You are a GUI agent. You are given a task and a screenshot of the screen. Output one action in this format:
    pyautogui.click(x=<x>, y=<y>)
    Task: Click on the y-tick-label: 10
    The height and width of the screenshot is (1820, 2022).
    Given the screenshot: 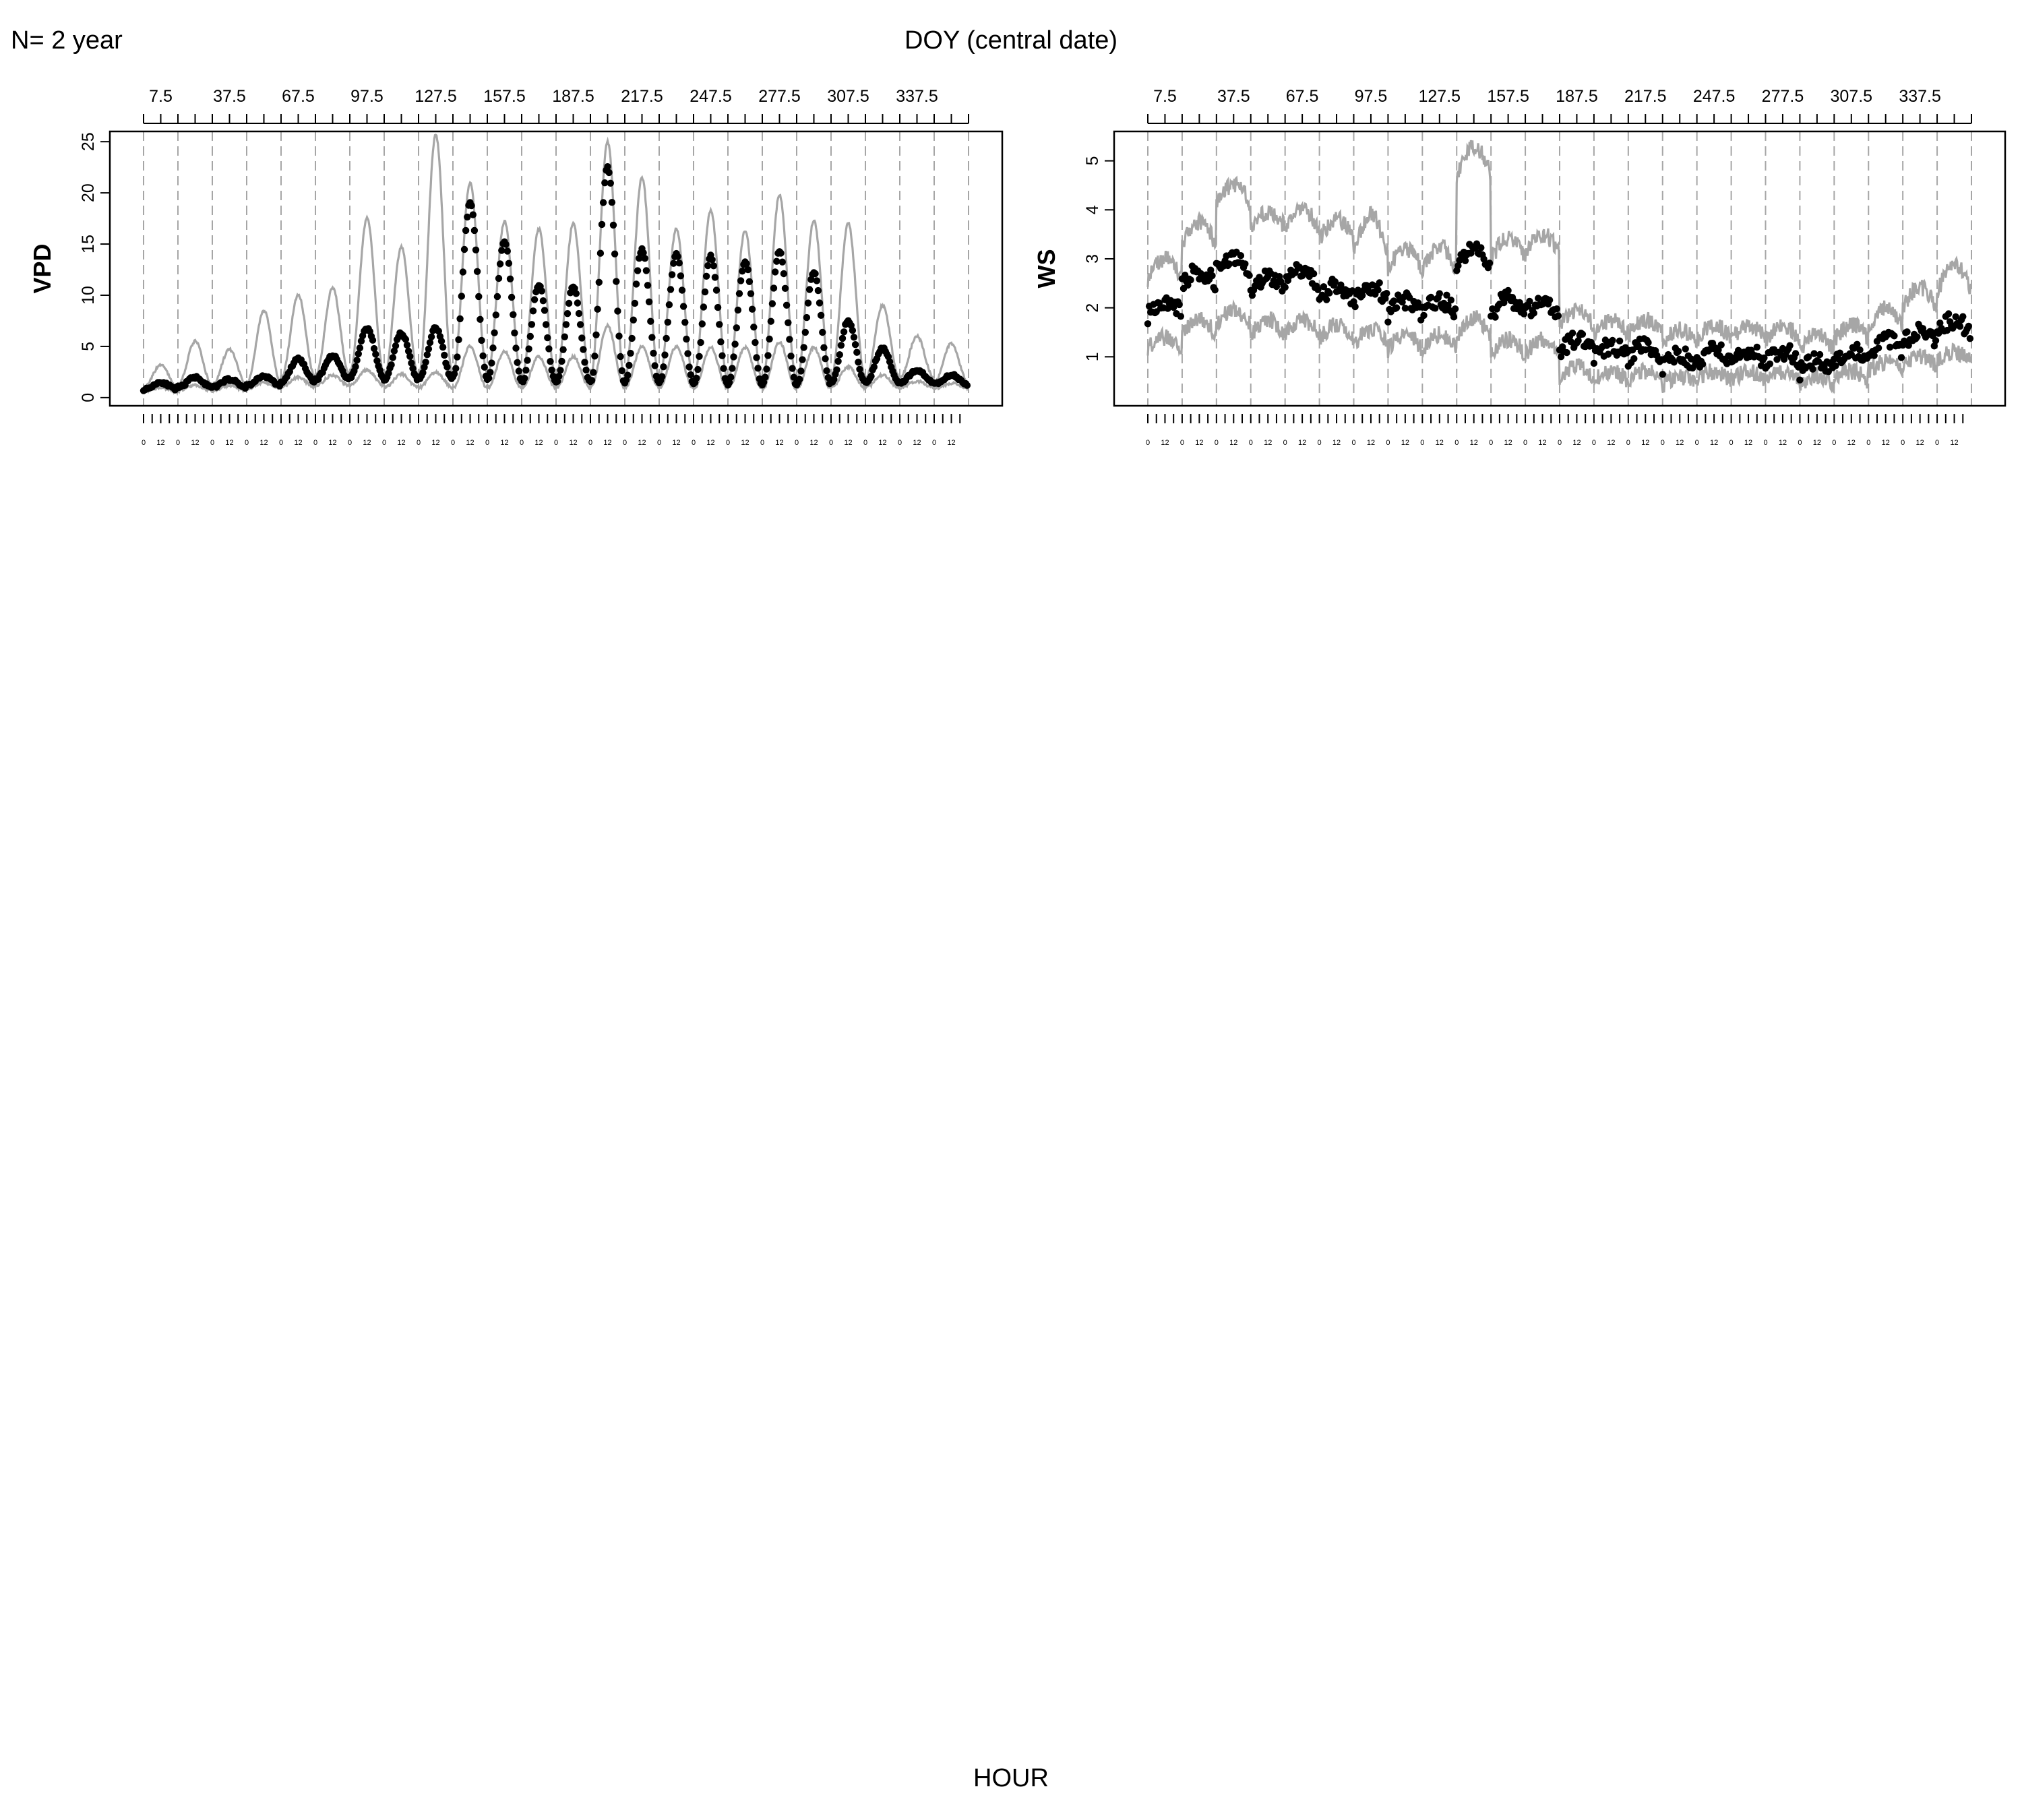 What is the action you would take?
    pyautogui.click(x=88, y=295)
    